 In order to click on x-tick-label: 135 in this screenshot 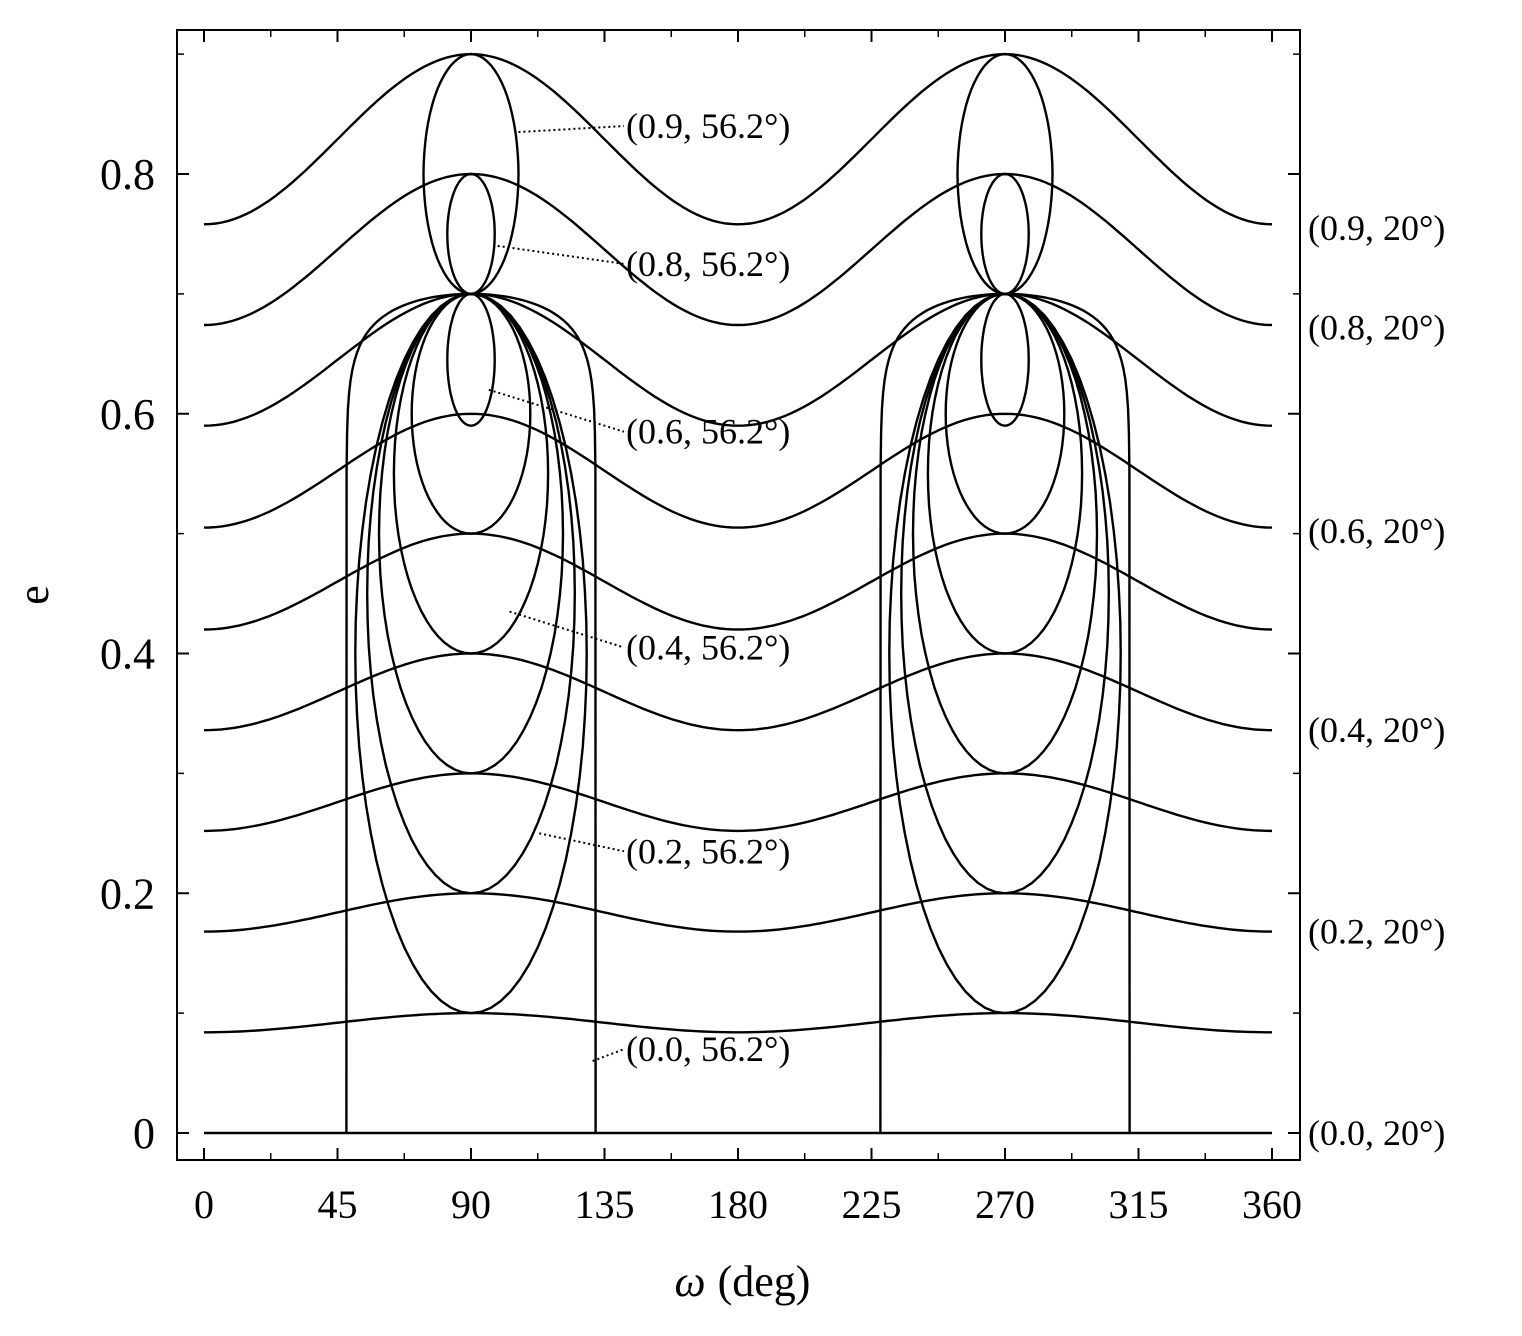, I will do `click(605, 1204)`.